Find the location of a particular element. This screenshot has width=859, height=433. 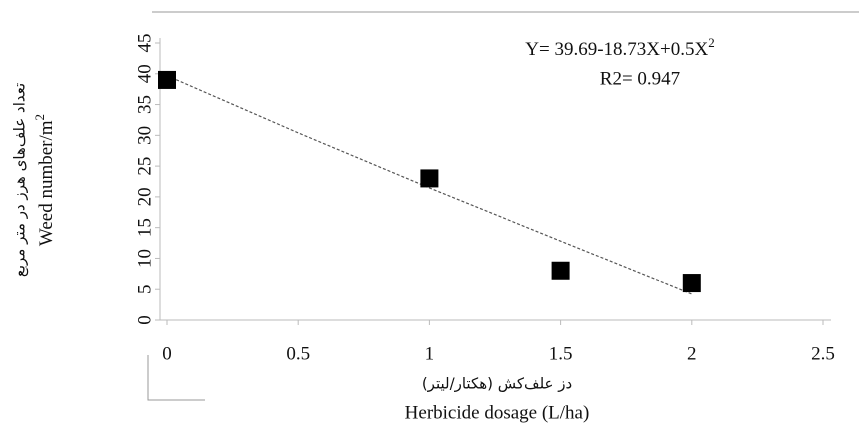

y-tick-label: 0 is located at coordinates (144, 320).